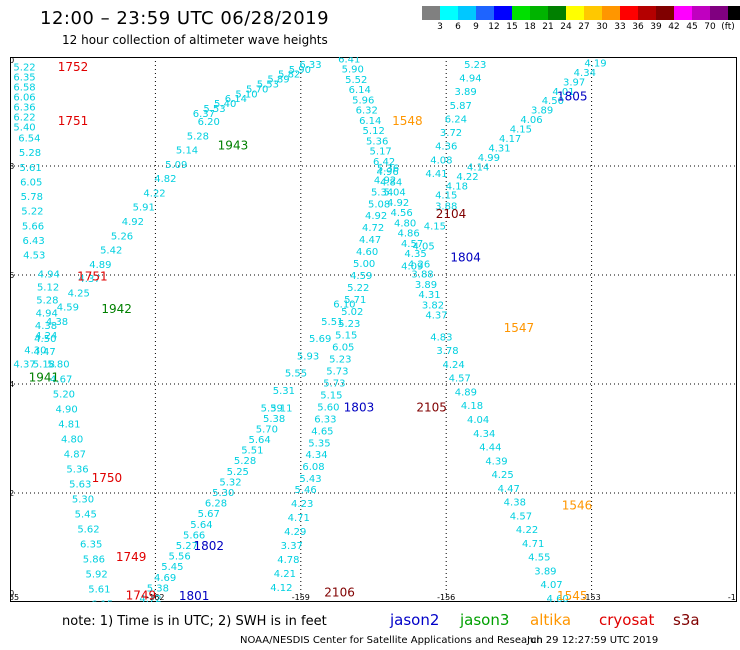 This screenshot has width=740, height=650. What do you see at coordinates (692, 27) in the screenshot?
I see `color-scale-label: 45` at bounding box center [692, 27].